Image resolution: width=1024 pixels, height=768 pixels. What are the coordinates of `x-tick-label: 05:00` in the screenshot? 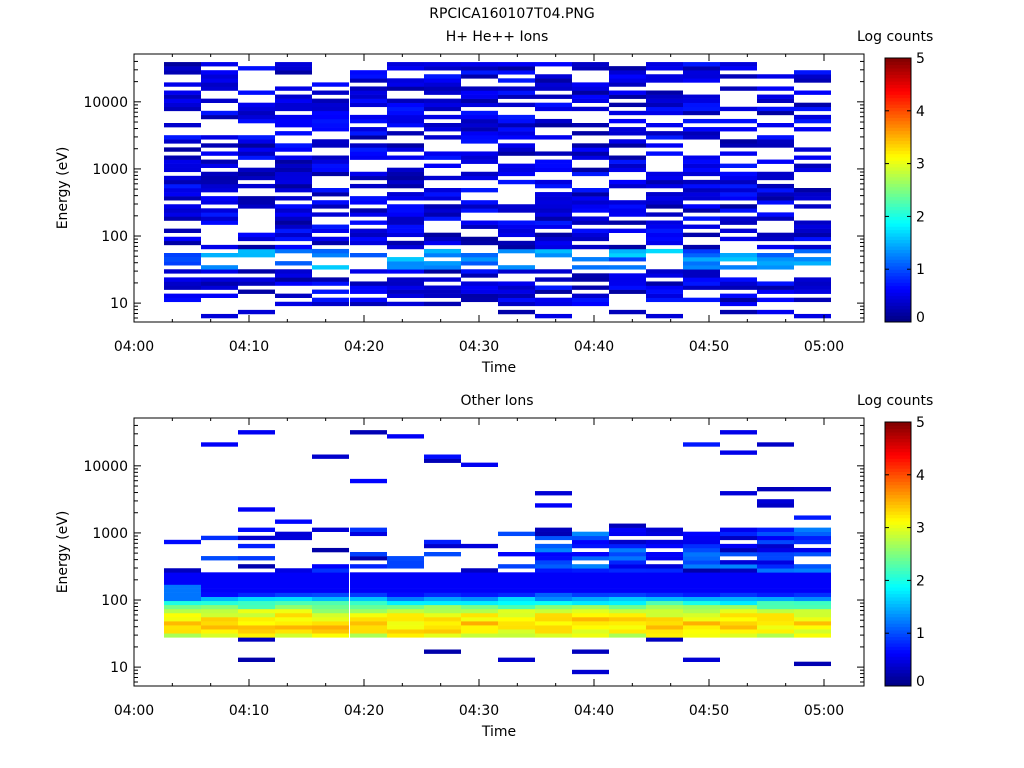 It's located at (824, 347).